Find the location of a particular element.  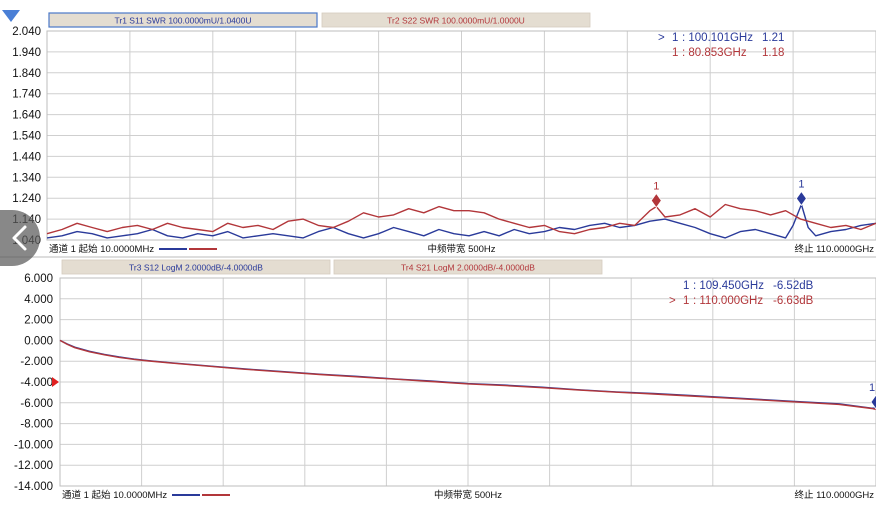

trace-tab-label: Tr3 S12 LogM 2.0000dB/-4.0000dB is located at coordinates (196, 268).